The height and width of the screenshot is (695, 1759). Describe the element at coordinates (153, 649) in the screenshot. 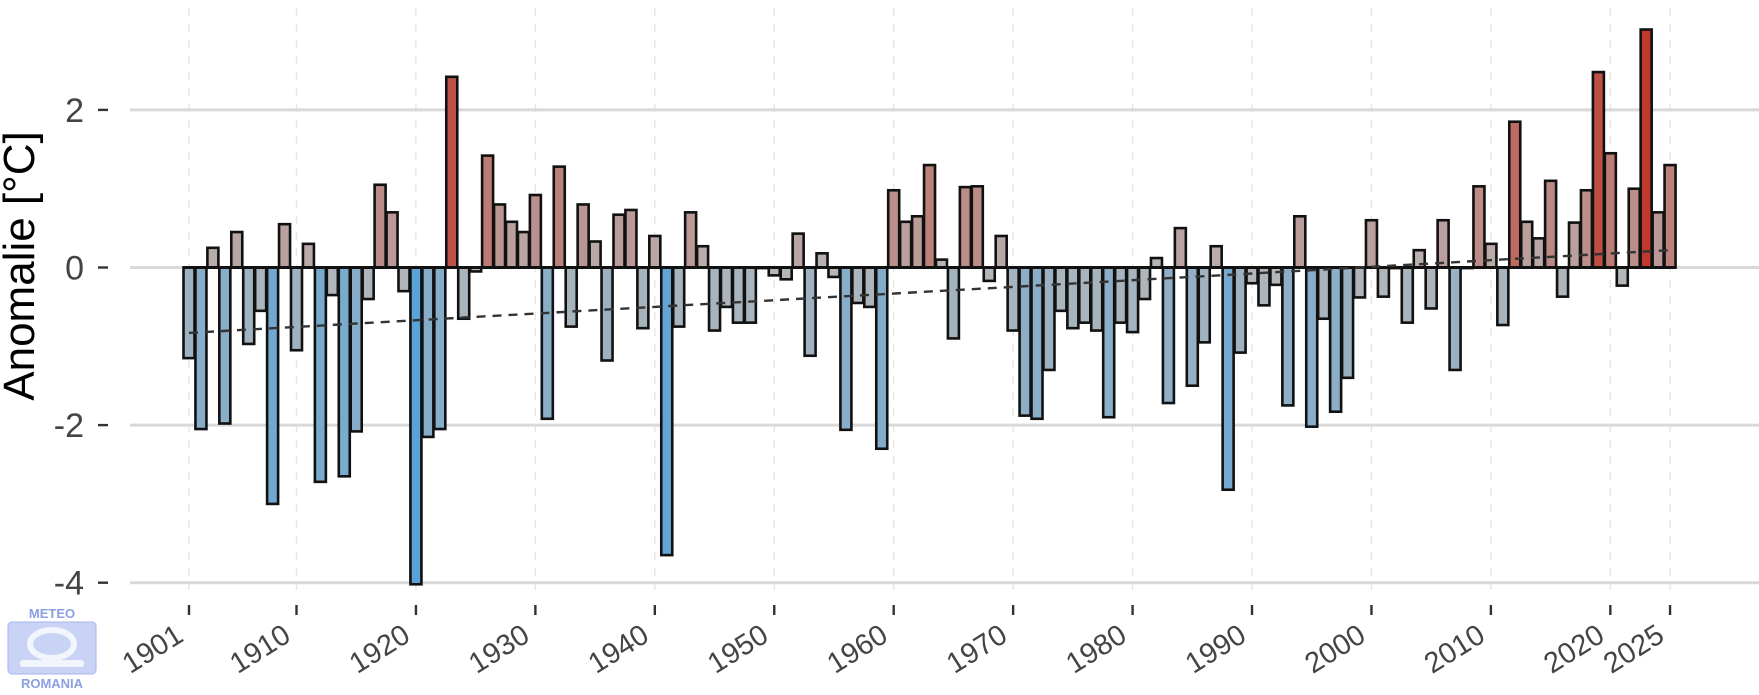

I see `x-tick-label: 1901` at that location.